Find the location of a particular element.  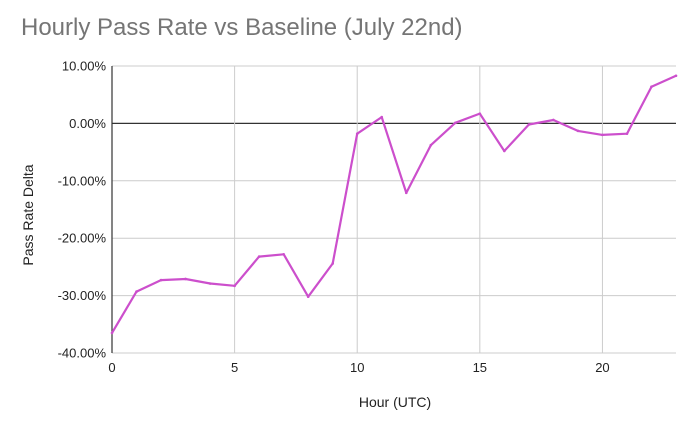

y-tick-label: -20.00% is located at coordinates (82, 238).